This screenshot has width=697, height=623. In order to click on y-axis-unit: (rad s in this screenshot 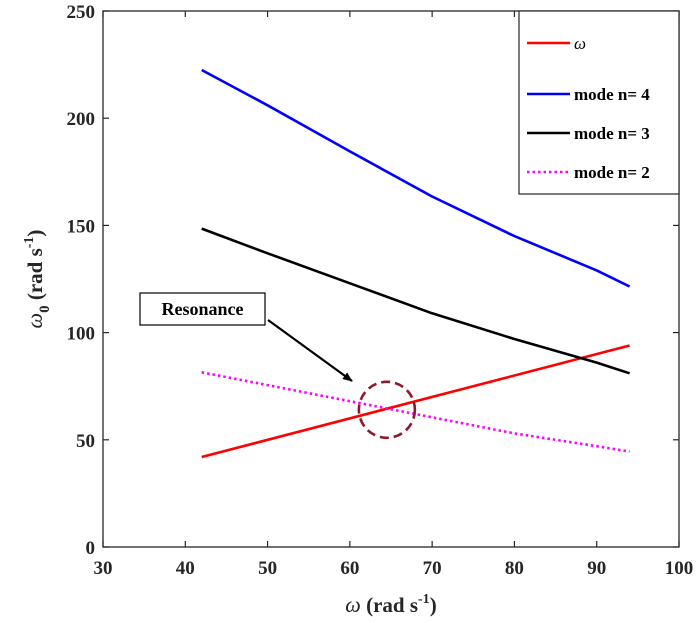, I will do `click(35, 276)`.